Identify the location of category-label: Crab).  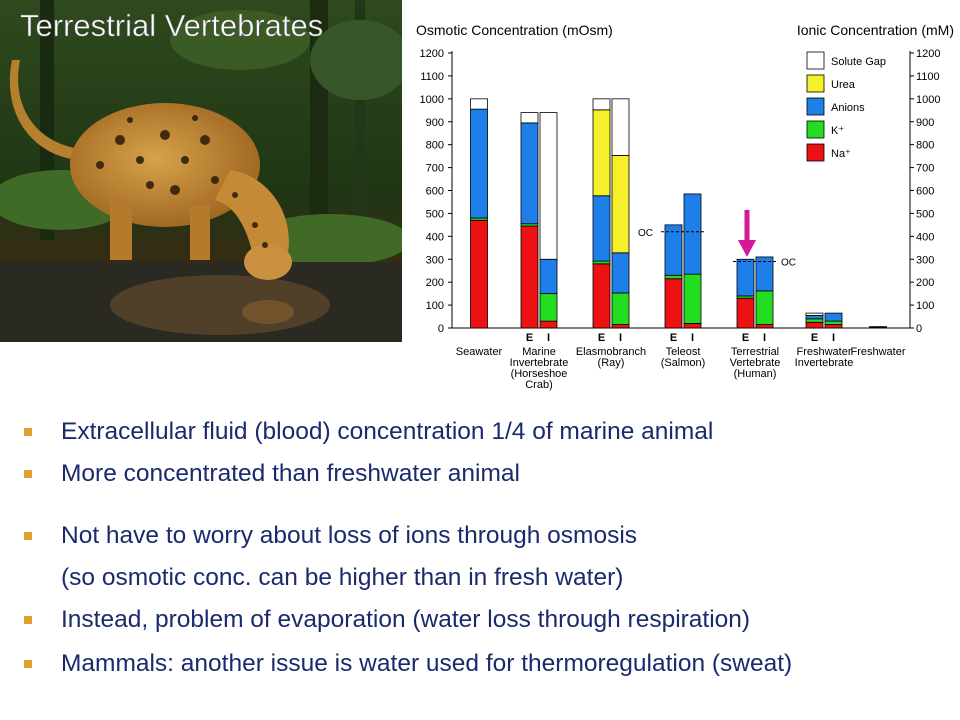
(539, 385).